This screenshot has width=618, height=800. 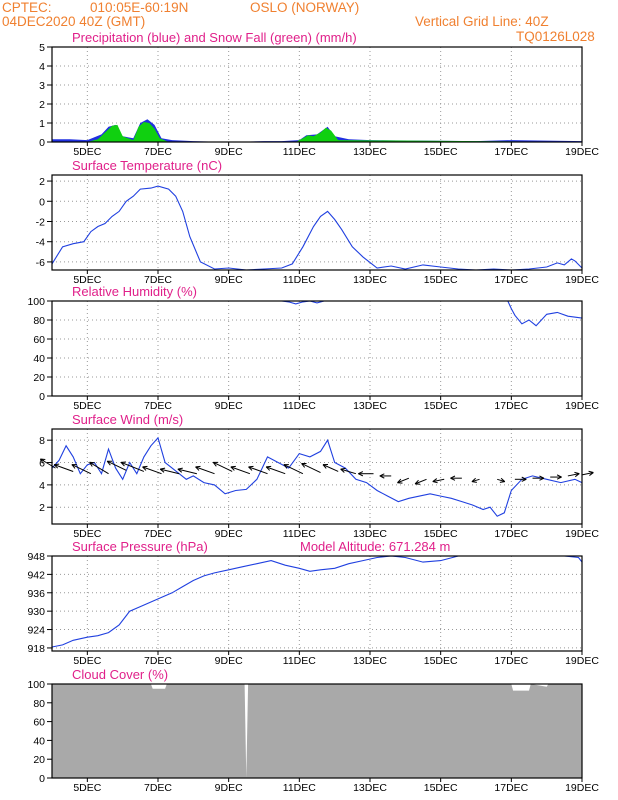 I want to click on panel2-frame, so click(x=317, y=222).